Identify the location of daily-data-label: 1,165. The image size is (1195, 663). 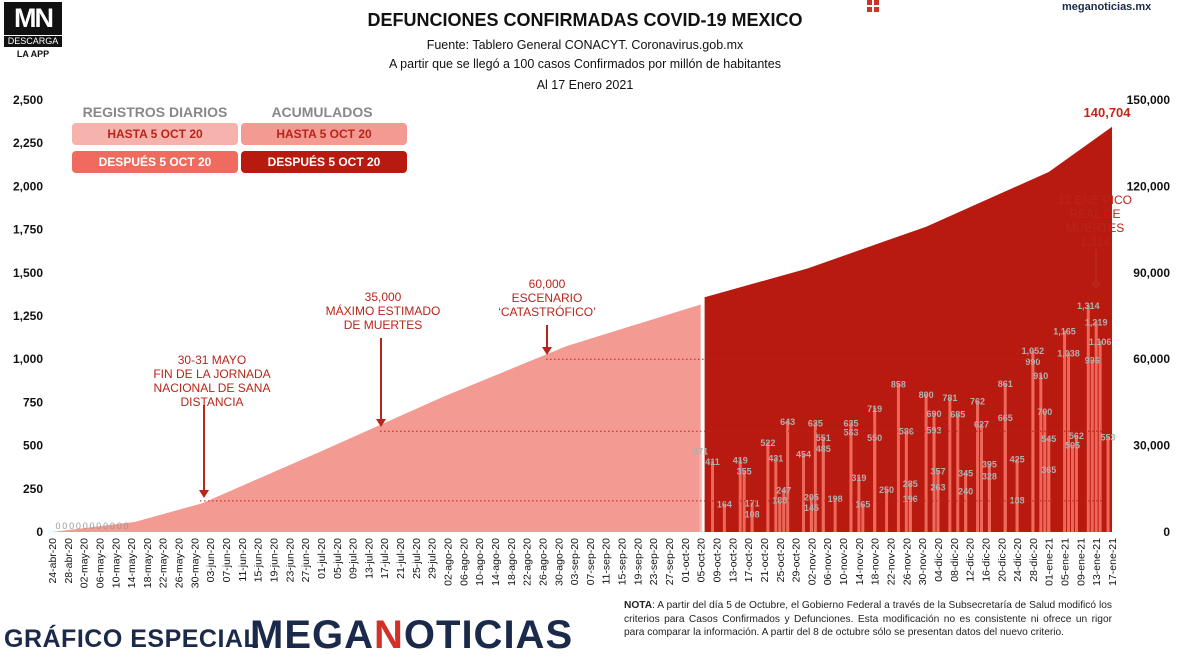
(1064, 332).